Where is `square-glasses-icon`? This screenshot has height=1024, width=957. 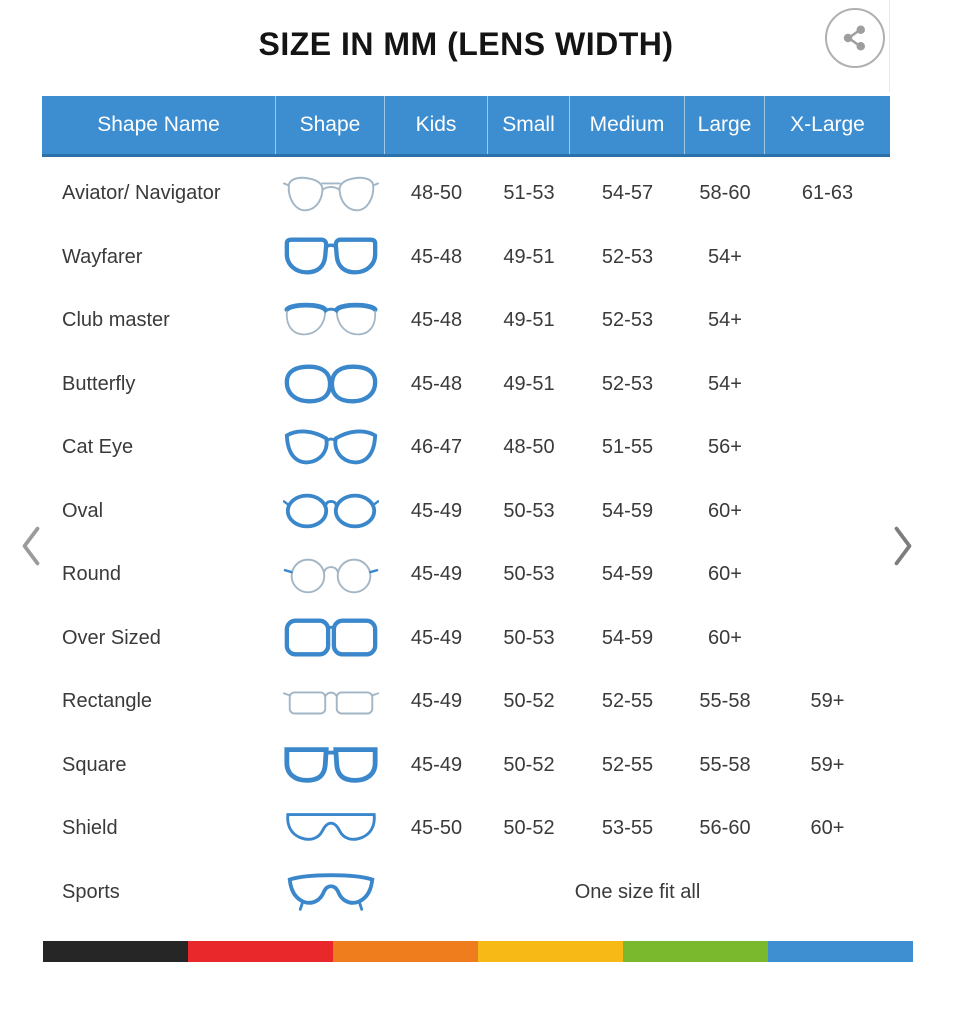
square-glasses-icon is located at coordinates (330, 765).